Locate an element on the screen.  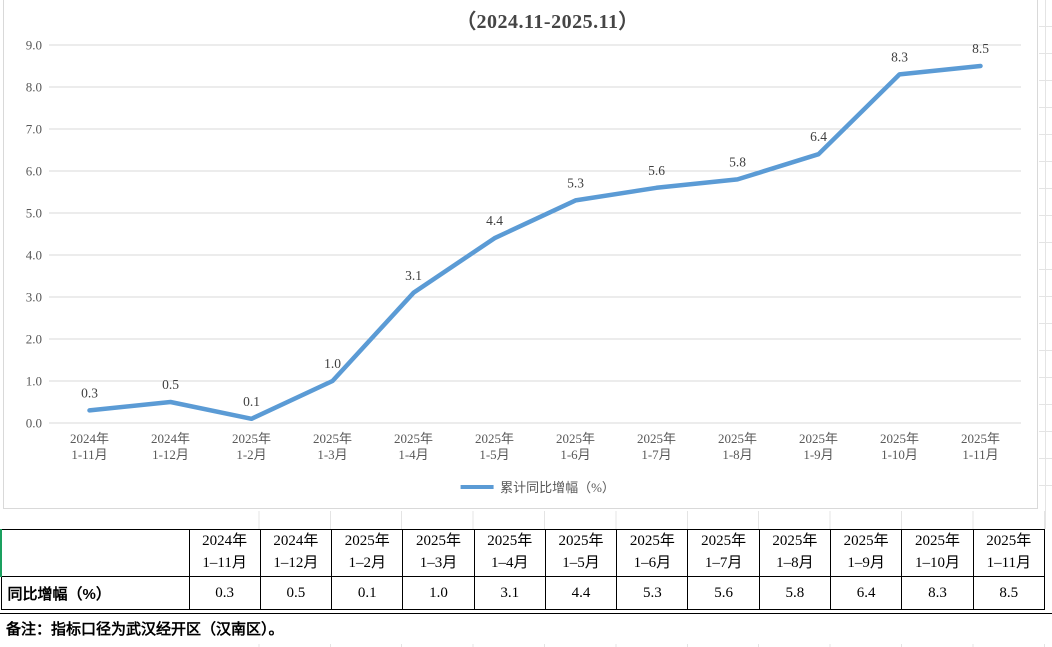
svg-text: 1-3月 is located at coordinates (332, 454).